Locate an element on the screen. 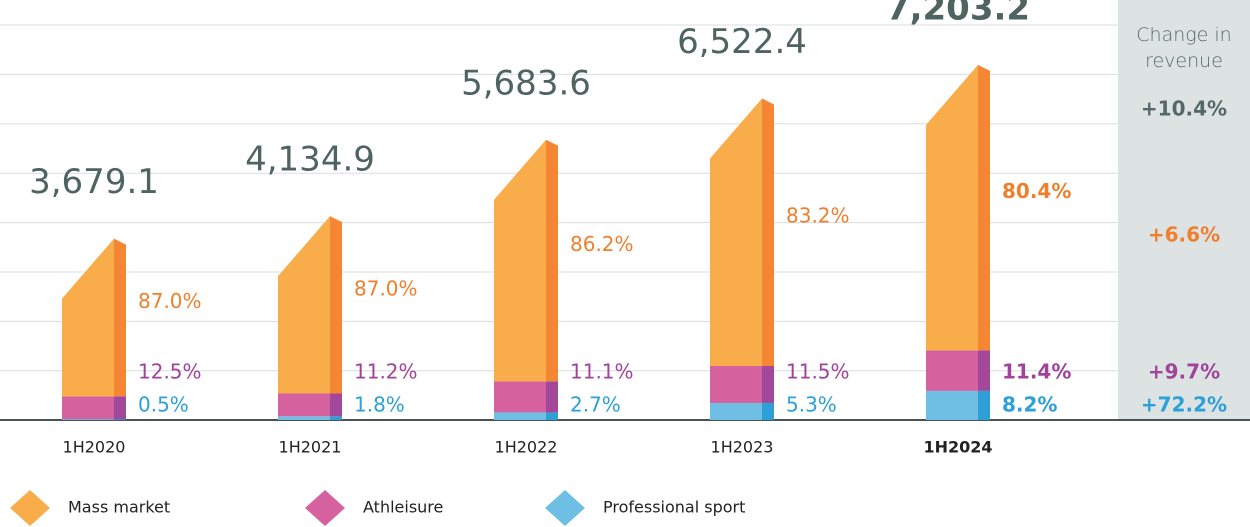  total-label: 5,683.6 is located at coordinates (526, 83).